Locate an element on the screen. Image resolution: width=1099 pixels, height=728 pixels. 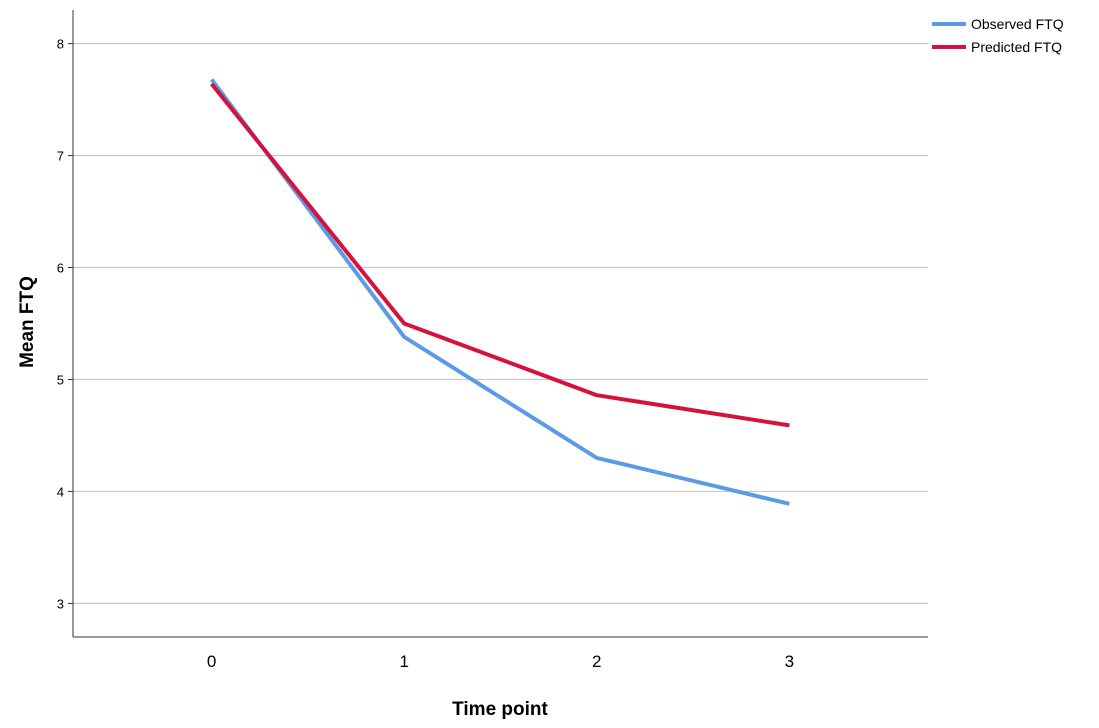
legend: Observed FTQ Predicted FTQ is located at coordinates (998, 35).